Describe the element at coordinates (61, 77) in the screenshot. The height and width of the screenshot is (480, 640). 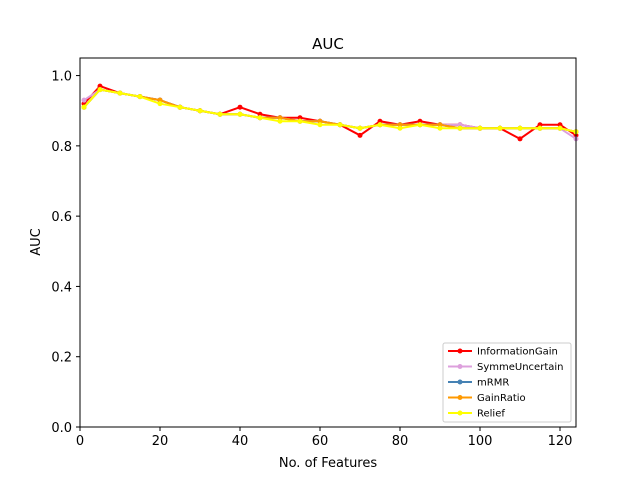
I see `y-tick-label: 1.0` at that location.